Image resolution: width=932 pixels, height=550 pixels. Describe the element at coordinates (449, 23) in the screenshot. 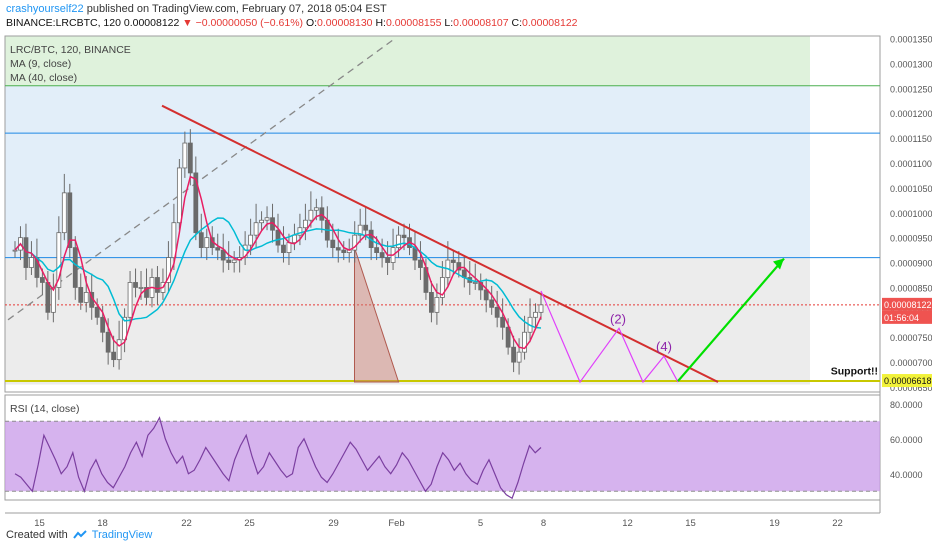

I see `low-label: L:` at that location.